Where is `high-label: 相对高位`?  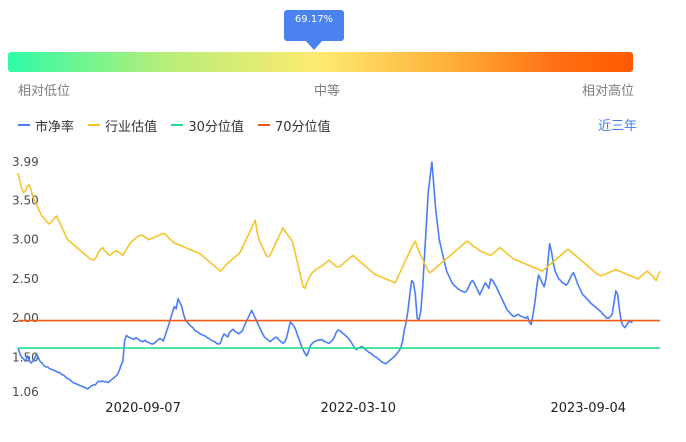
high-label: 相对高位 is located at coordinates (608, 91).